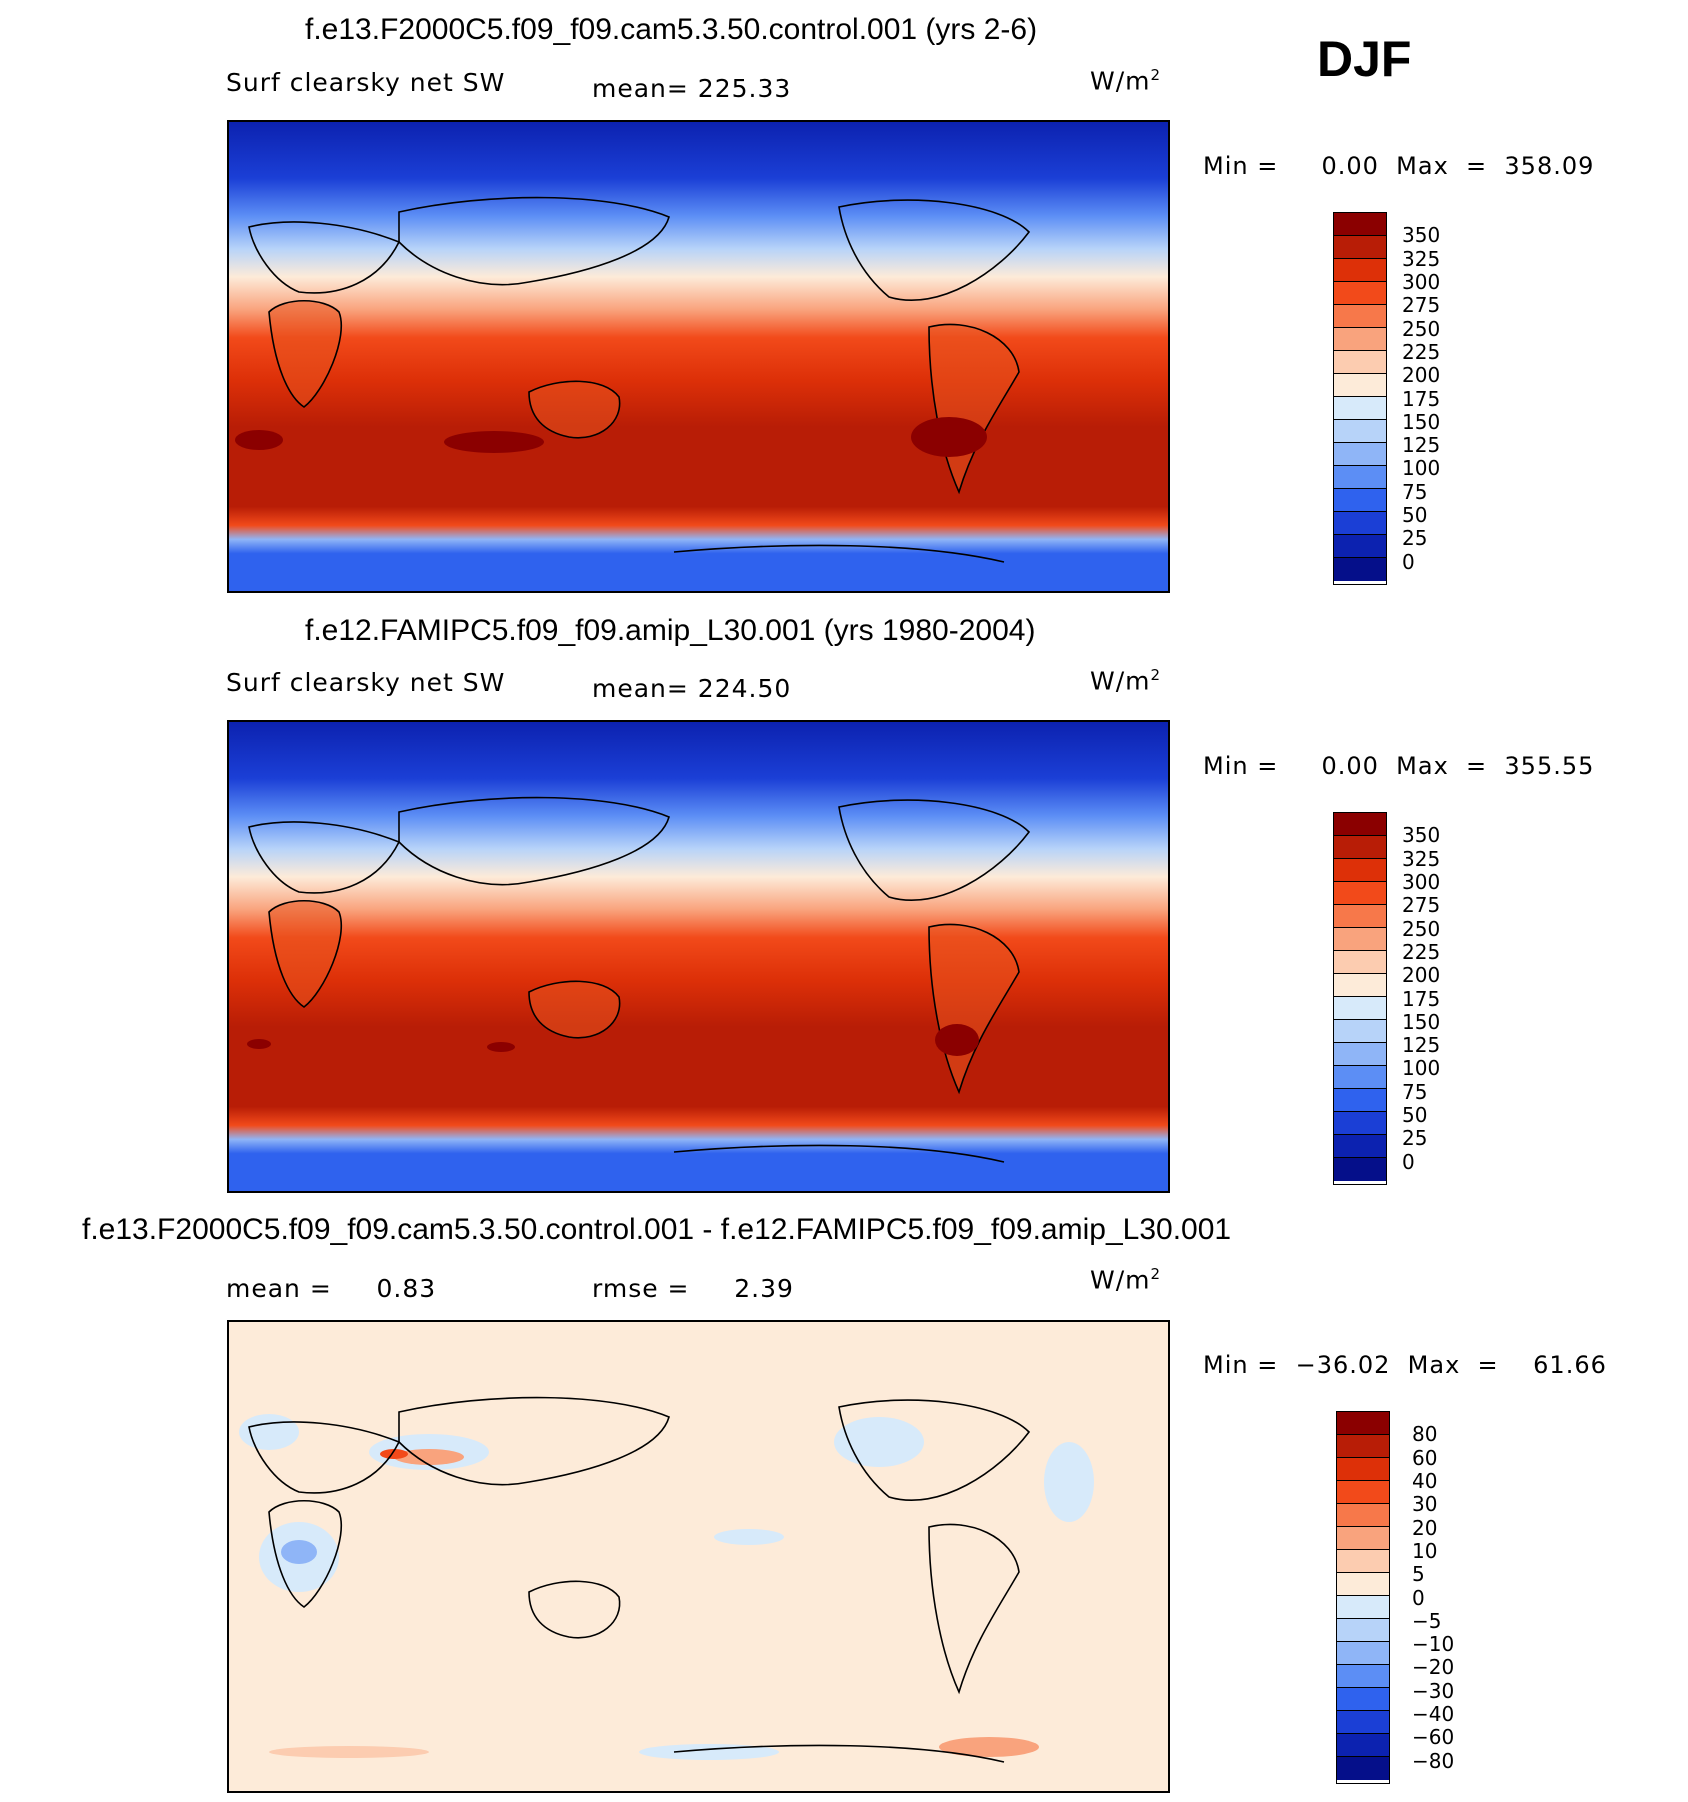 This screenshot has height=1802, width=1688. Describe the element at coordinates (692, 88) in the screenshot. I see `panel-1-mean: mean= 225.33` at that location.